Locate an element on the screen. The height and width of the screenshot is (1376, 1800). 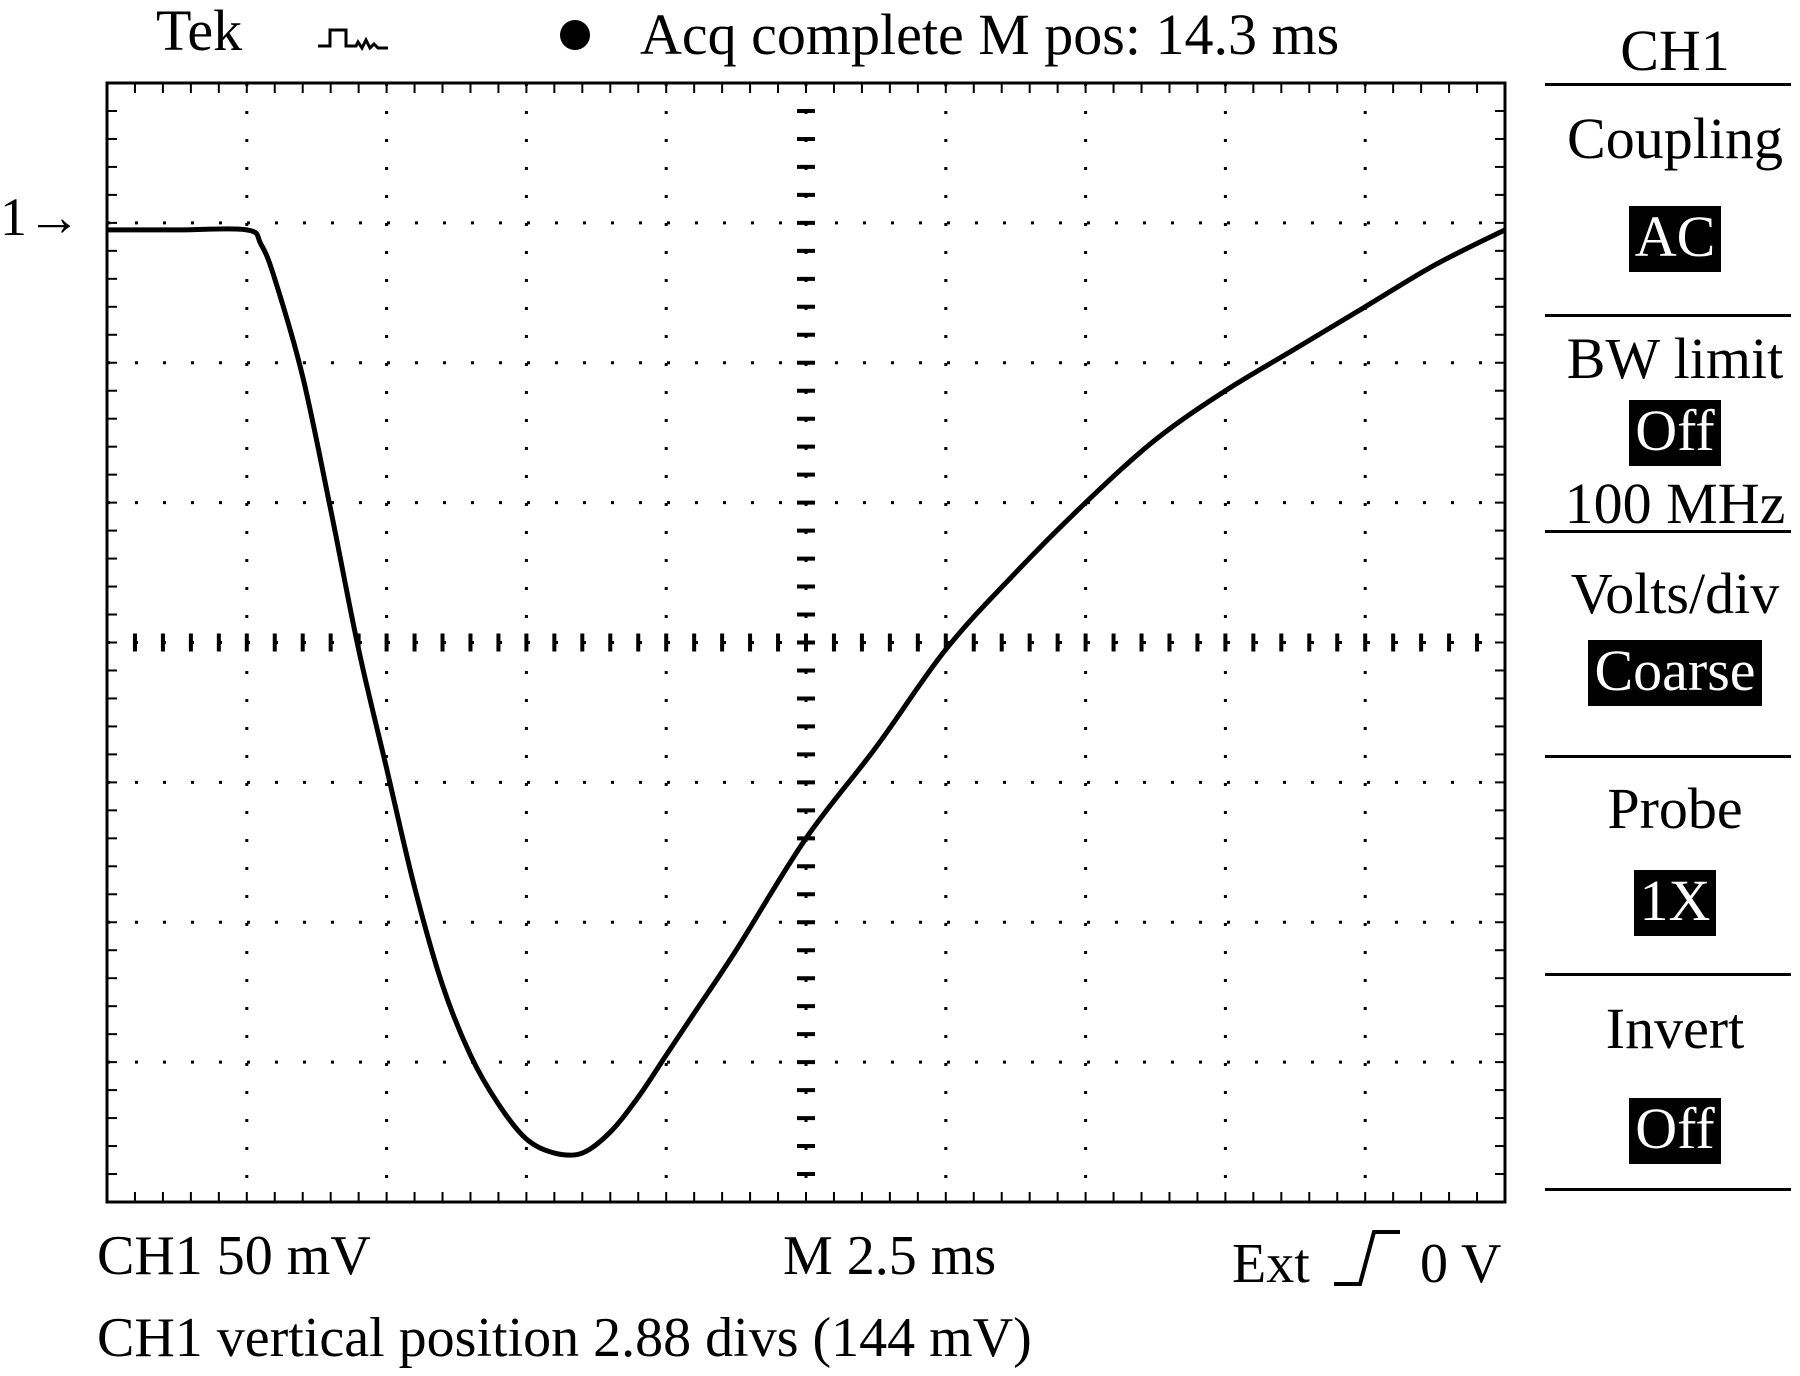
menu-value-coupling: AC is located at coordinates (1675, 239).